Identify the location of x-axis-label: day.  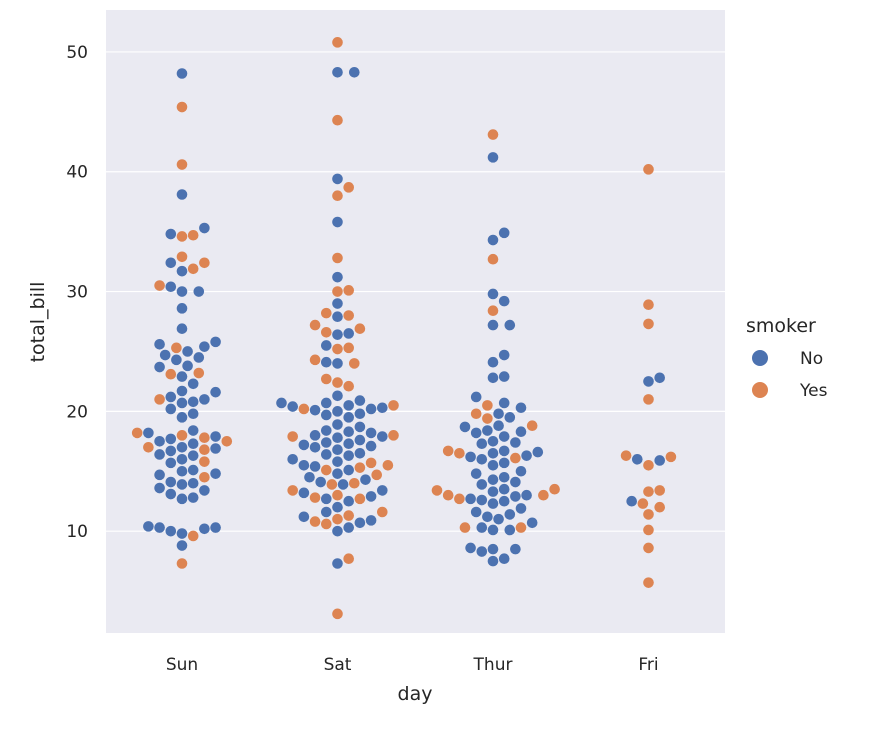
(415, 694).